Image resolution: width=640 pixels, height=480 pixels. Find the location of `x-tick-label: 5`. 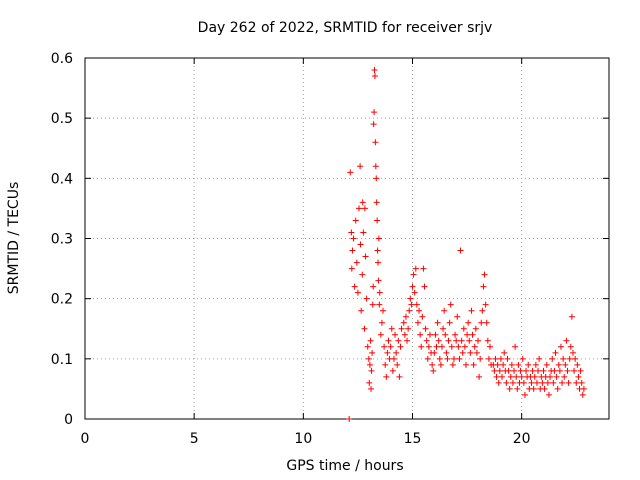

x-tick-label: 5 is located at coordinates (194, 439).